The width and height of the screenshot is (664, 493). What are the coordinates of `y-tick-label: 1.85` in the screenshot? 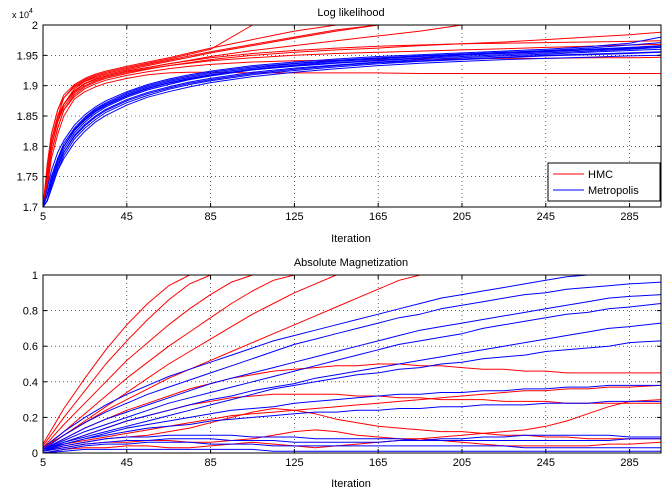 It's located at (27, 117).